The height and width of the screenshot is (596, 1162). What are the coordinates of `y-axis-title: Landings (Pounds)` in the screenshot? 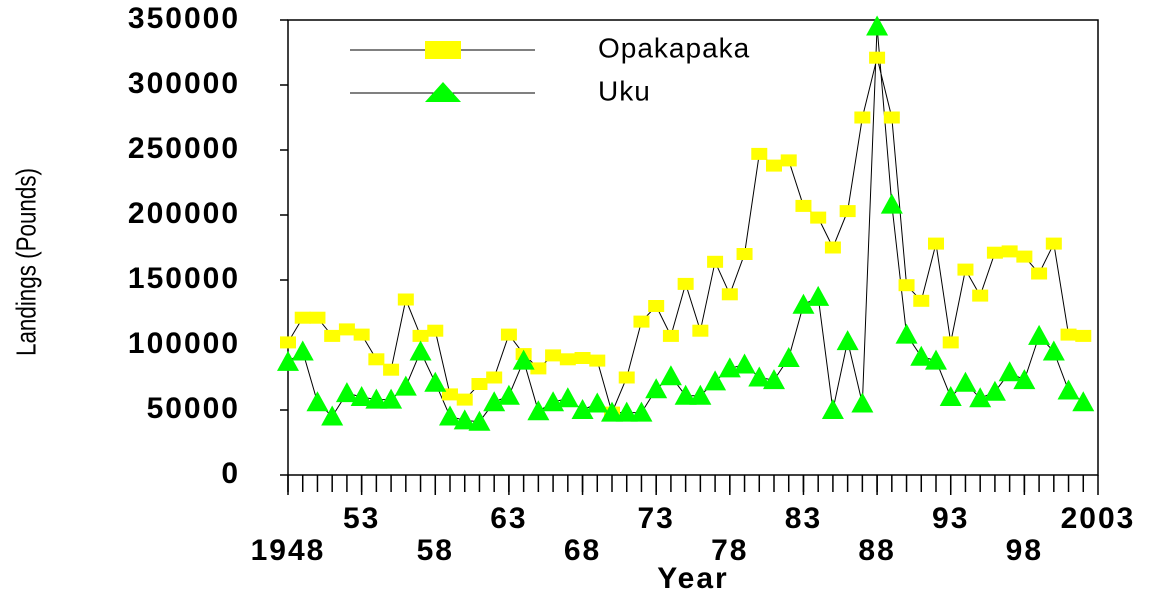 It's located at (26, 262).